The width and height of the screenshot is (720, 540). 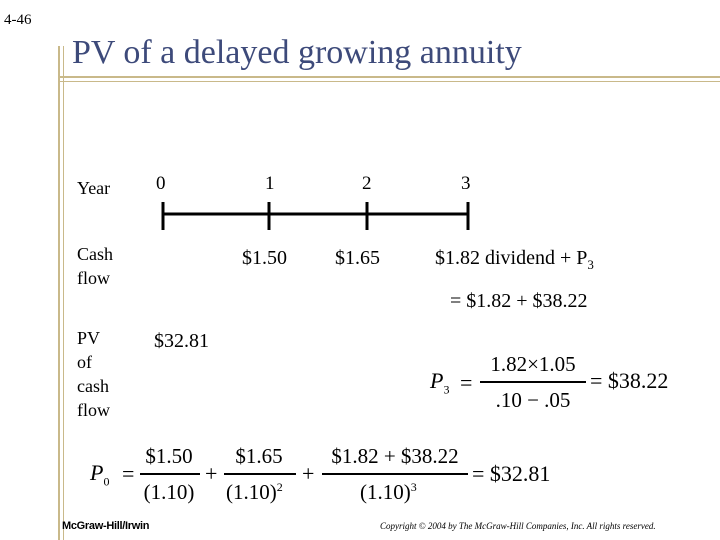 What do you see at coordinates (511, 473) in the screenshot?
I see `p0-formula-result: = $32.81` at bounding box center [511, 473].